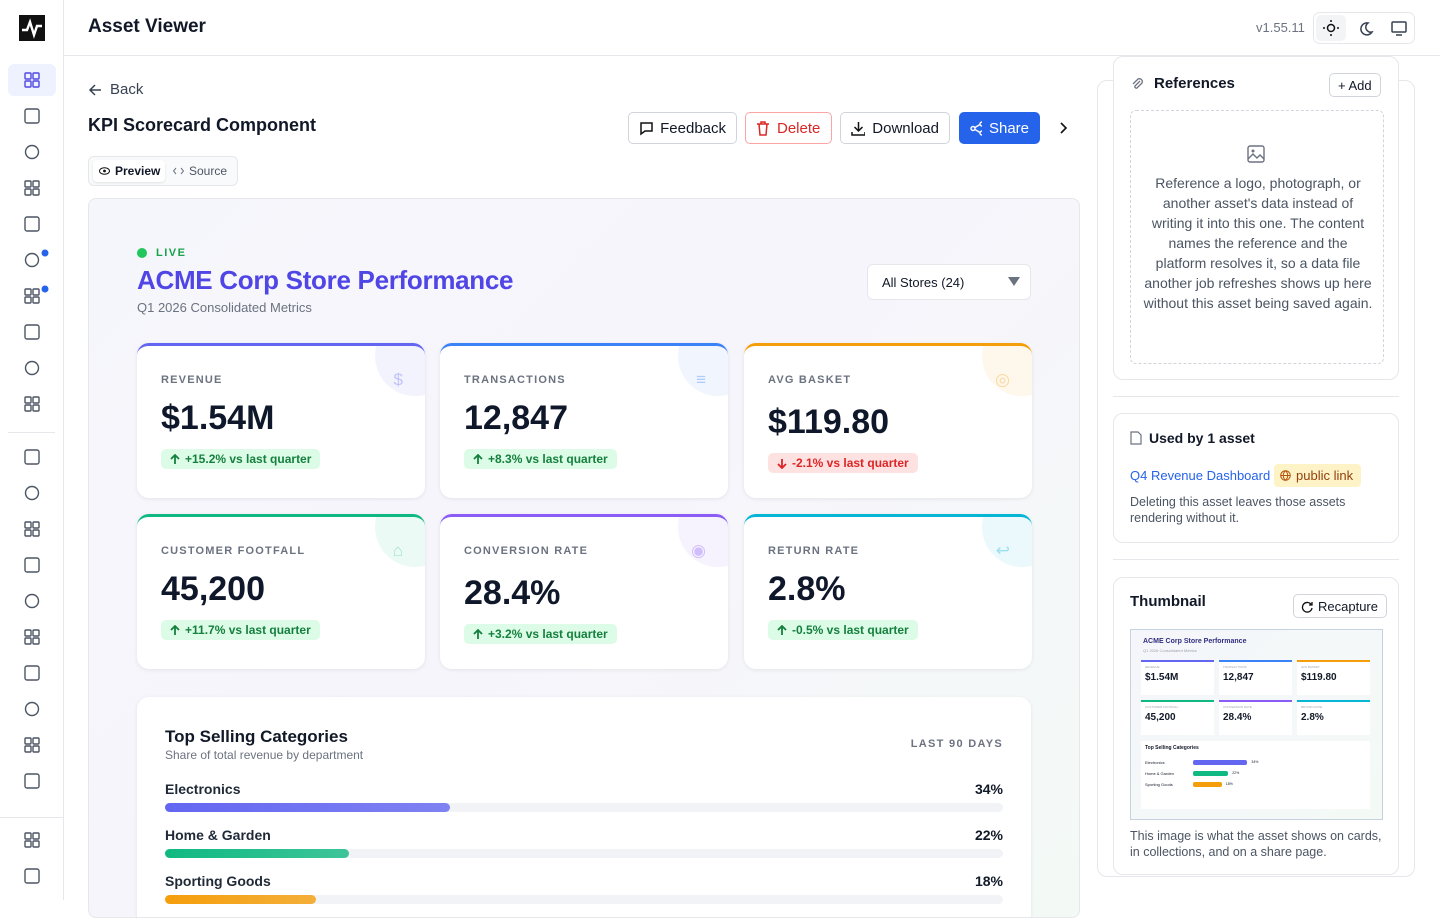 The image size is (1440, 918). What do you see at coordinates (115, 89) in the screenshot?
I see `back-link: Back` at bounding box center [115, 89].